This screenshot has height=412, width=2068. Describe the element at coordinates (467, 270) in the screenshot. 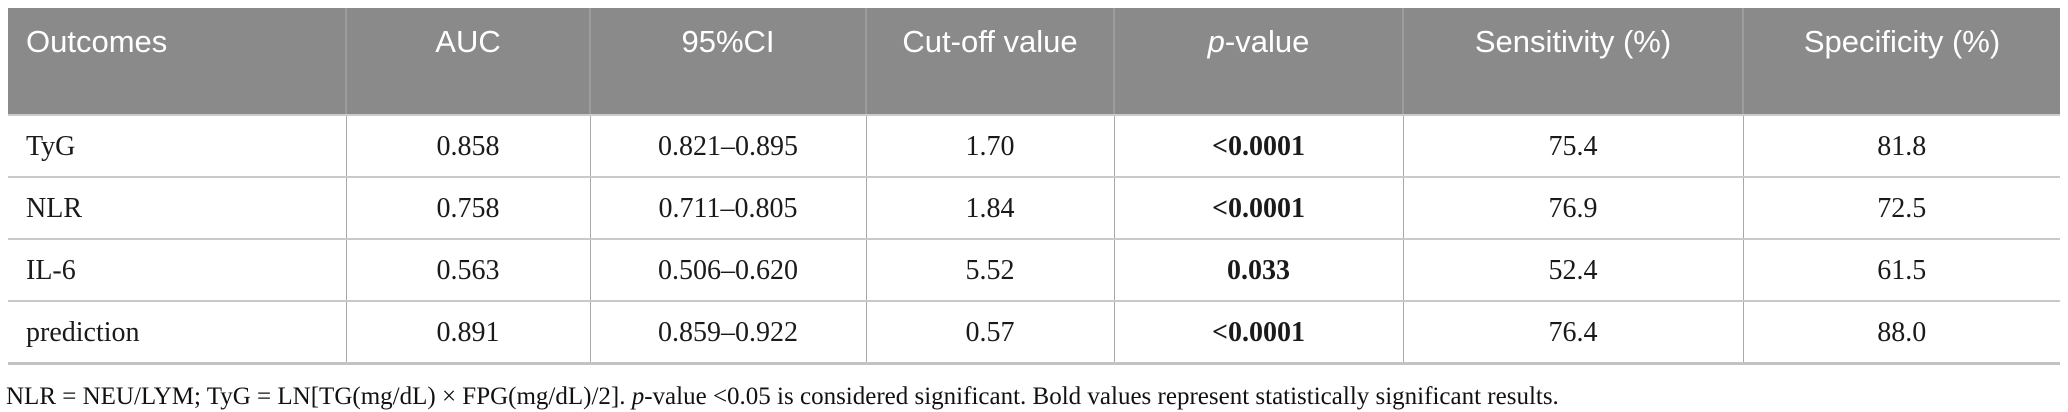

I see `cell-auc: 0.563` at that location.